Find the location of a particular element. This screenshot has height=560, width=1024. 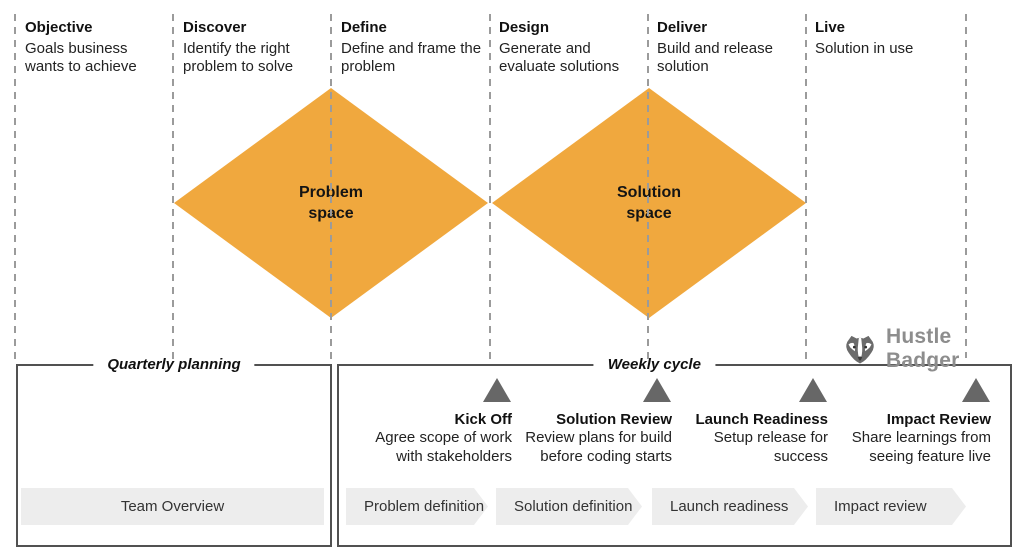

phase-live: Live Solution in use is located at coordinates (890, 38).